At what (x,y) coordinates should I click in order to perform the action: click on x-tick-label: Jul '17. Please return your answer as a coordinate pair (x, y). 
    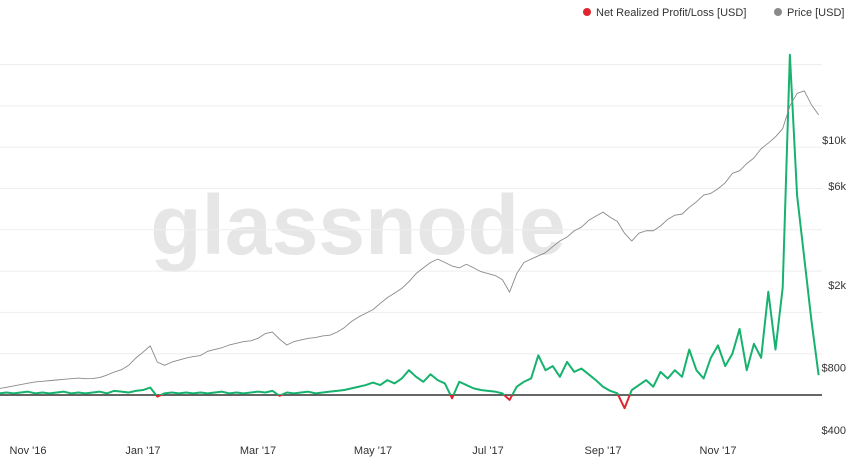
    Looking at the image, I should click on (487, 451).